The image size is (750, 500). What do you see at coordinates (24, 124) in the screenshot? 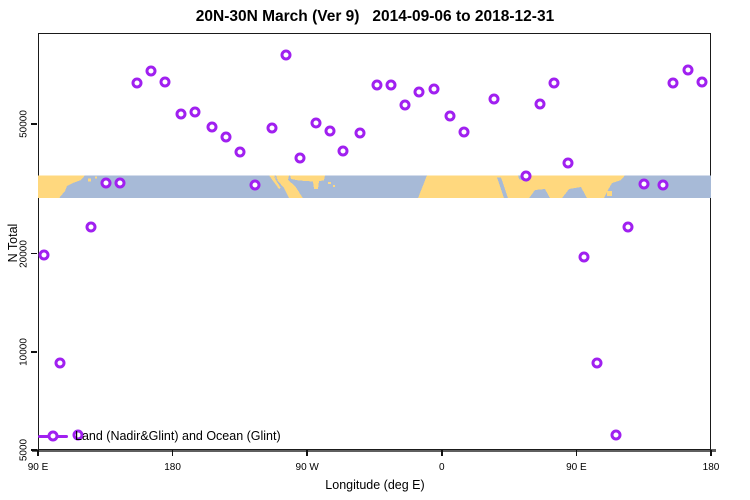
I see `y-tick-label: 50000` at bounding box center [24, 124].